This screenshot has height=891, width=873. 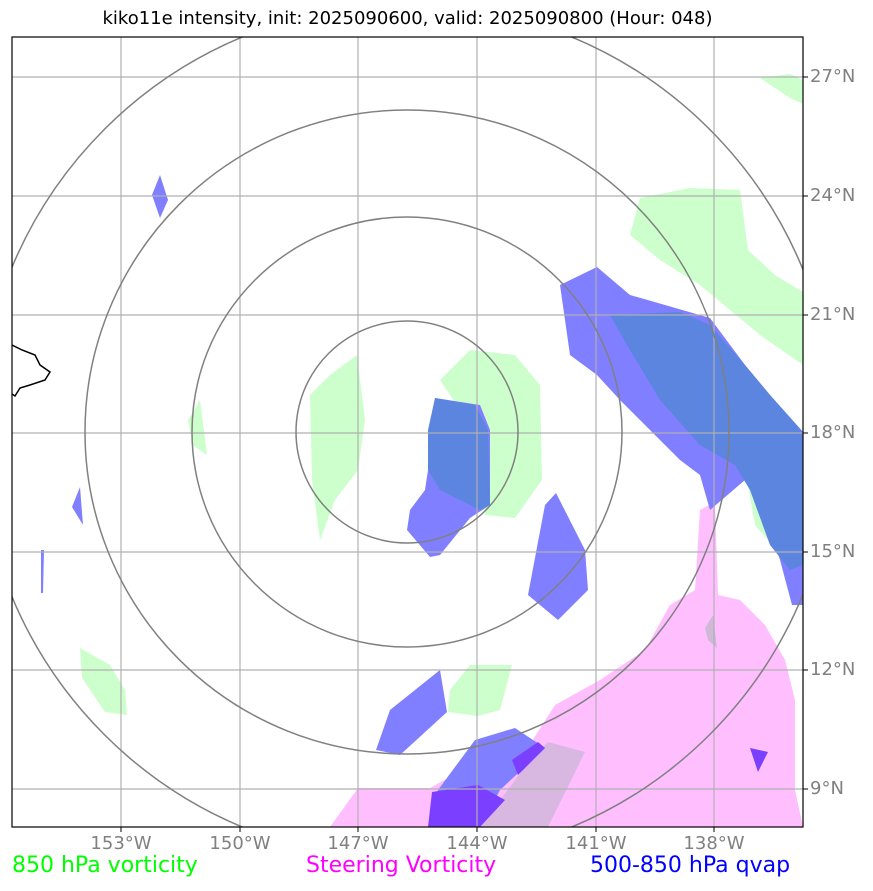 I want to click on lon-label-150w: 150°W, so click(x=240, y=843).